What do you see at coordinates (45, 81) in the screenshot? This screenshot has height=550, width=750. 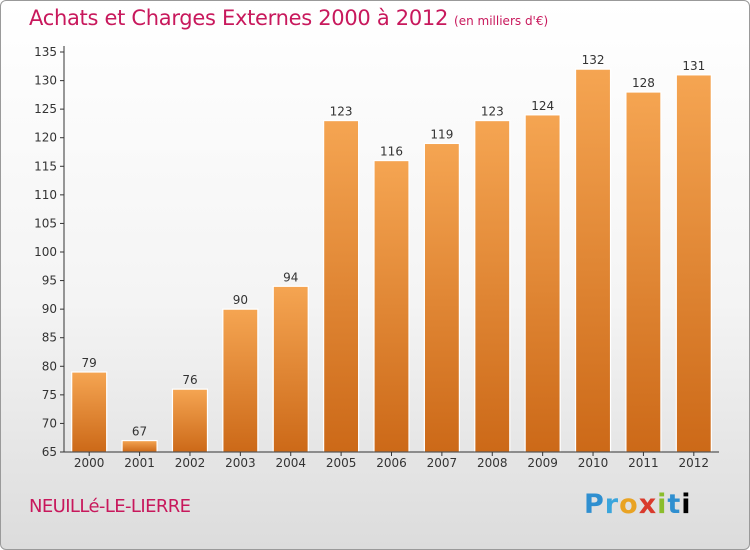 I see `y-tick-label-130: 130` at bounding box center [45, 81].